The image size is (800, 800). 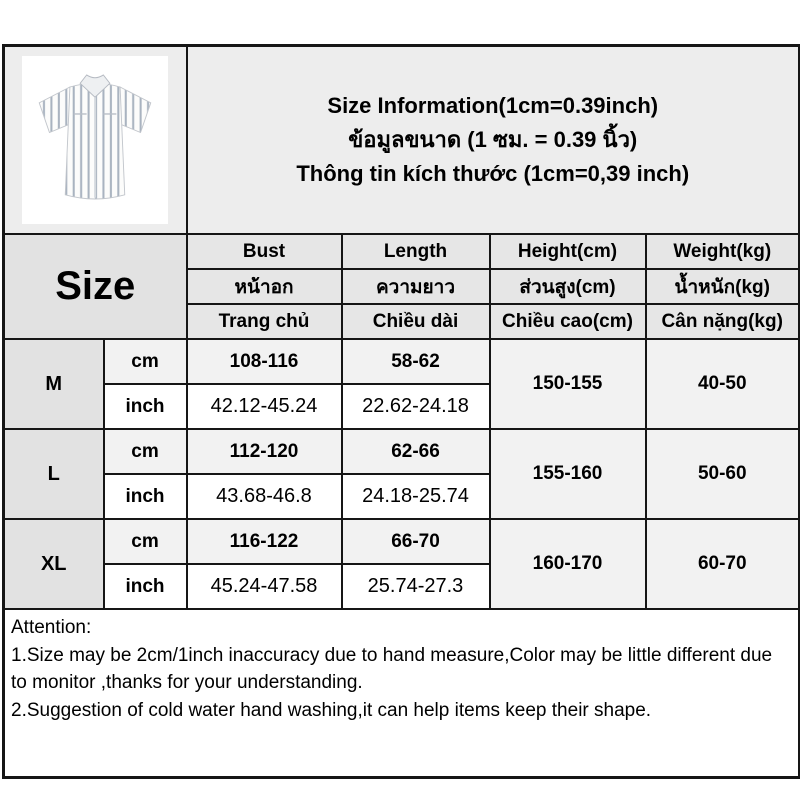 What do you see at coordinates (567, 384) in the screenshot?
I see `m-height: 150-155` at bounding box center [567, 384].